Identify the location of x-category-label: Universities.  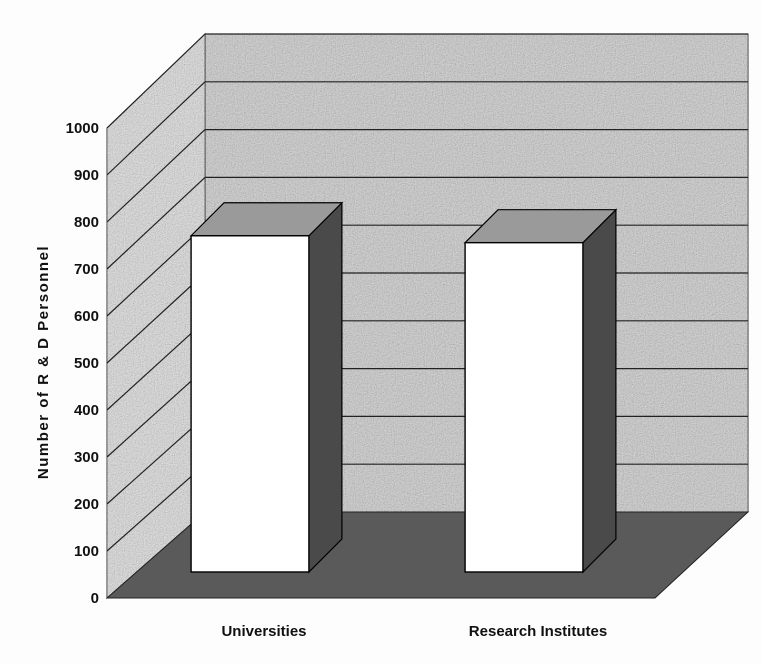
(263, 631).